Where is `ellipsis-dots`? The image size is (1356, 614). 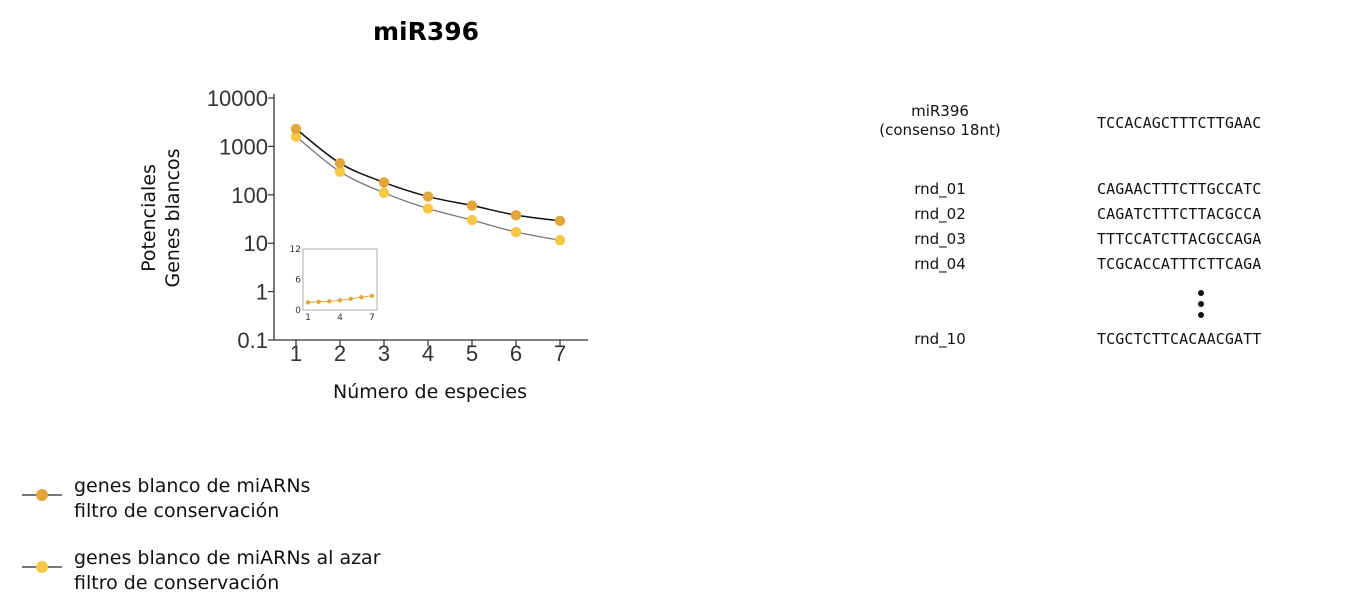 ellipsis-dots is located at coordinates (1202, 306).